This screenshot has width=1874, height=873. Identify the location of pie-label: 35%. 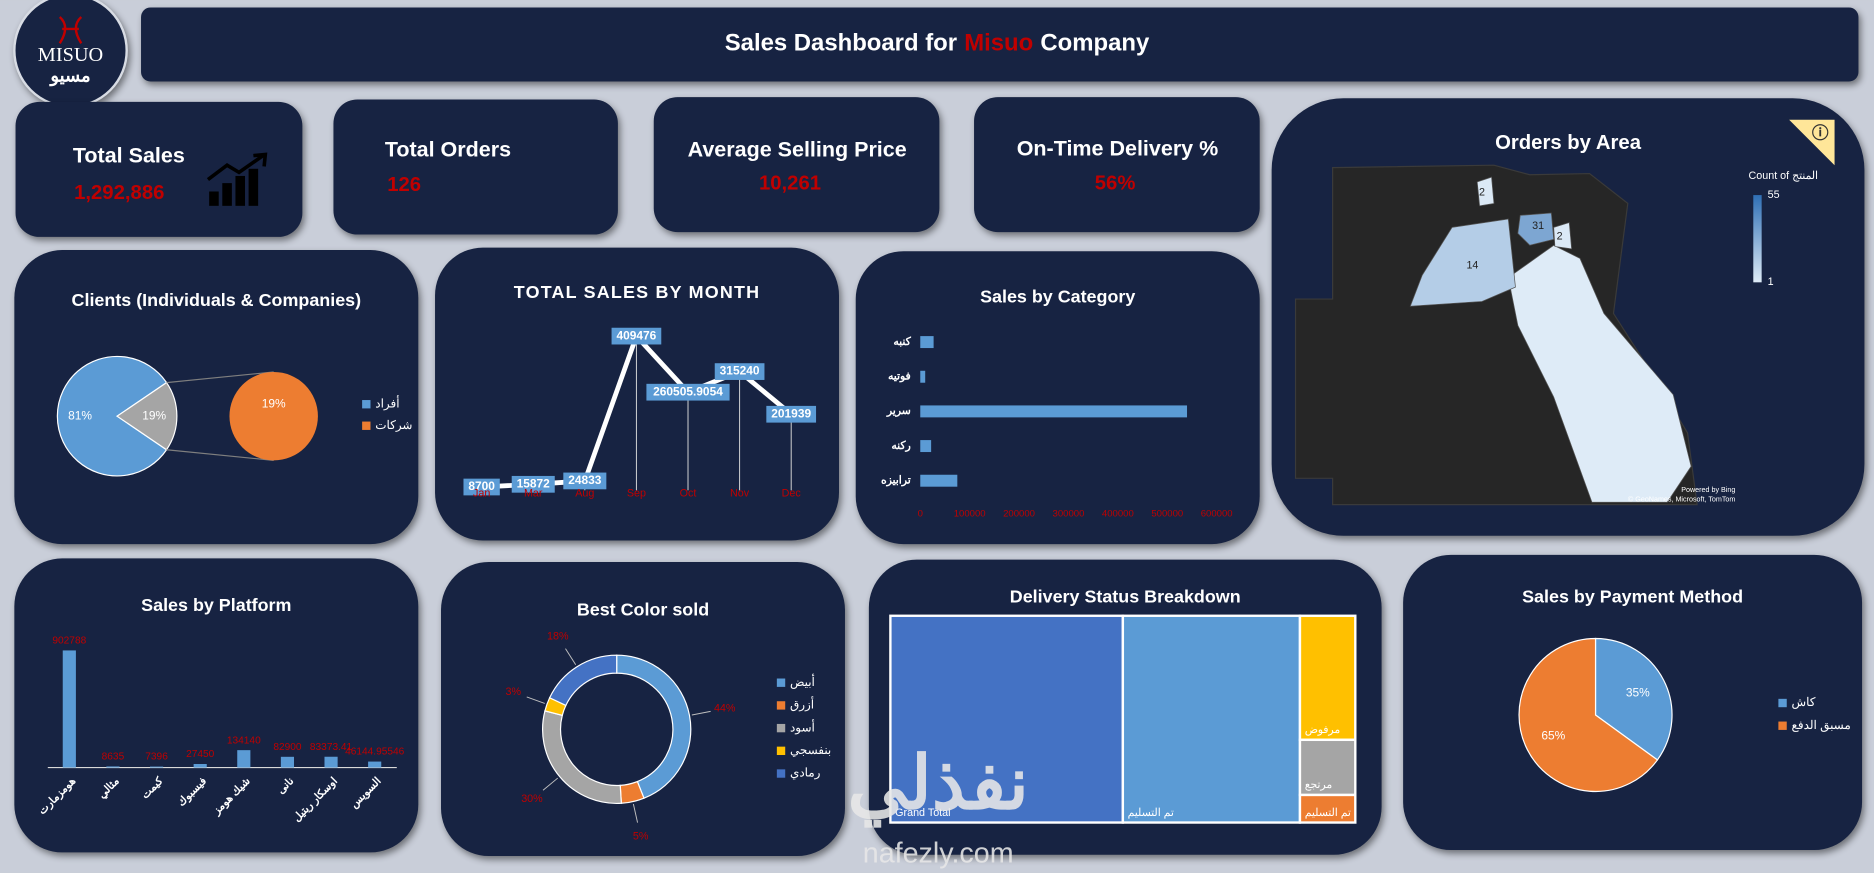
(1638, 693).